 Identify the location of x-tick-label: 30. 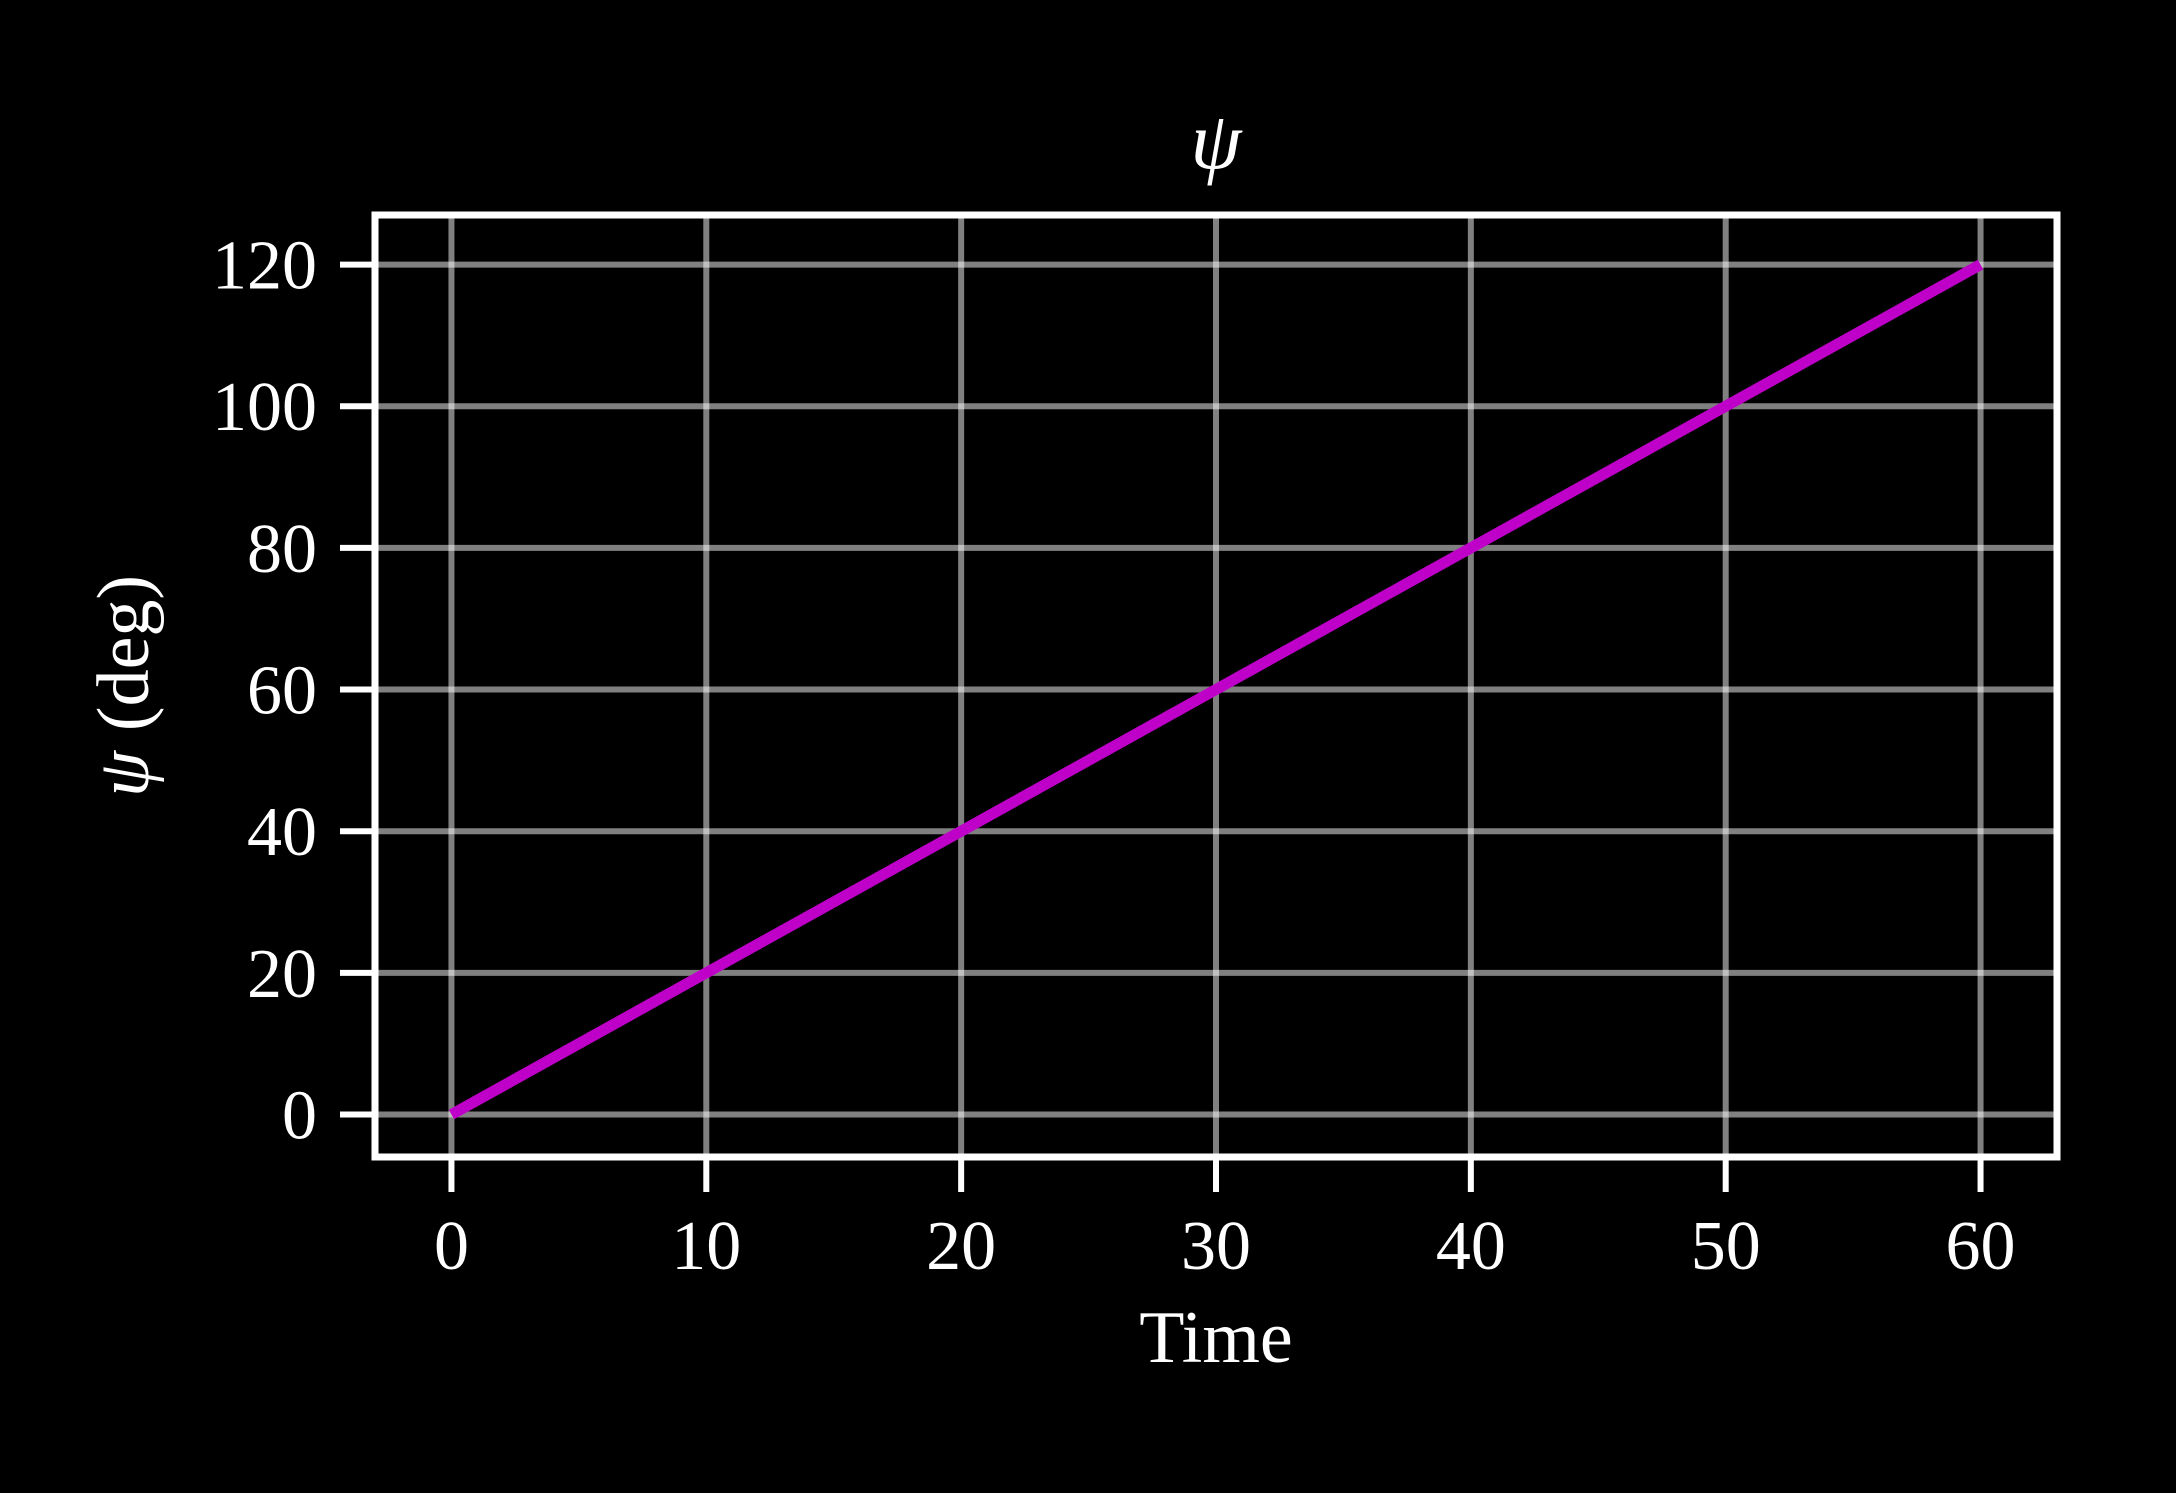
(1216, 1246).